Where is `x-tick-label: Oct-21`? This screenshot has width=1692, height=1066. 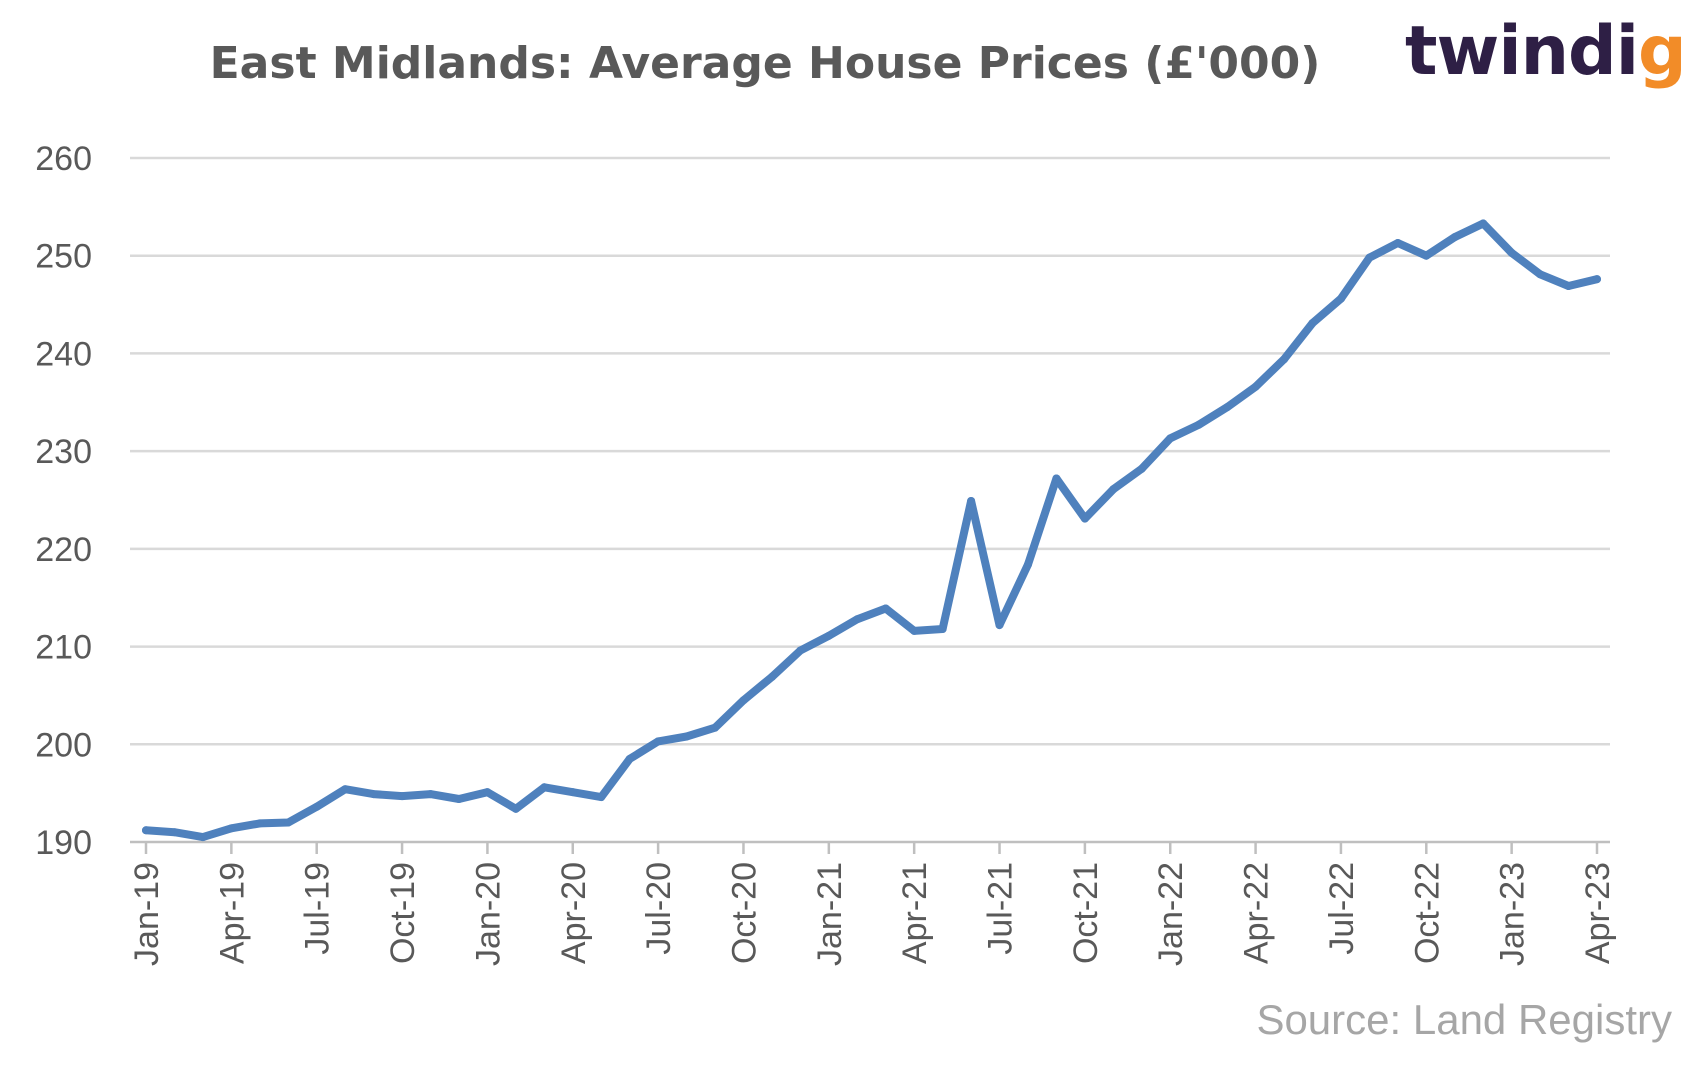 x-tick-label: Oct-21 is located at coordinates (1086, 913).